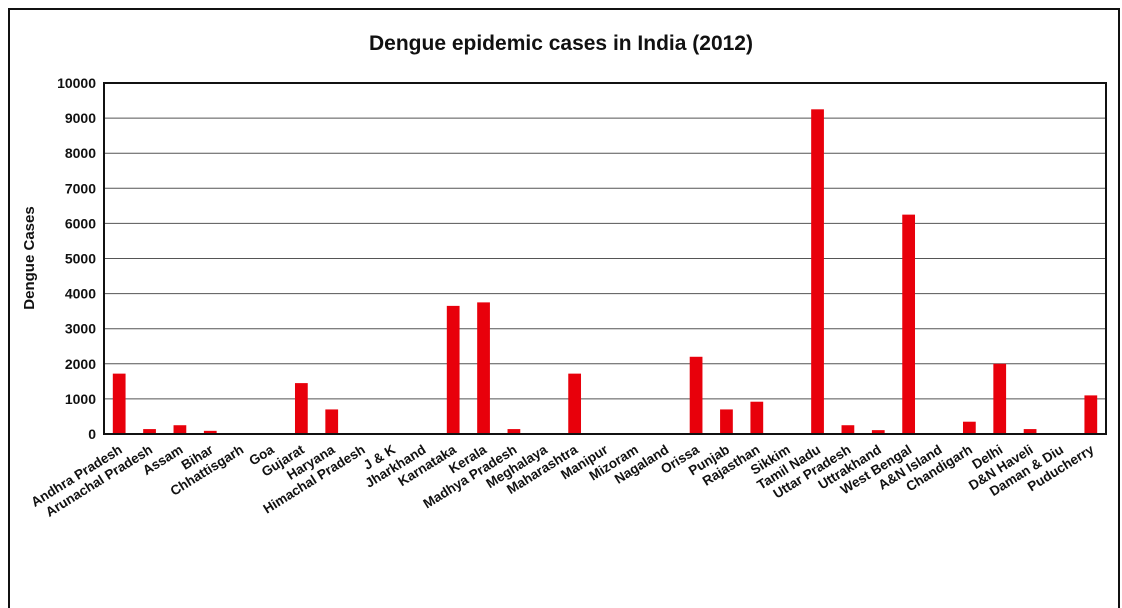 This screenshot has width=1122, height=608. I want to click on y-tick-label: 6000, so click(80, 223).